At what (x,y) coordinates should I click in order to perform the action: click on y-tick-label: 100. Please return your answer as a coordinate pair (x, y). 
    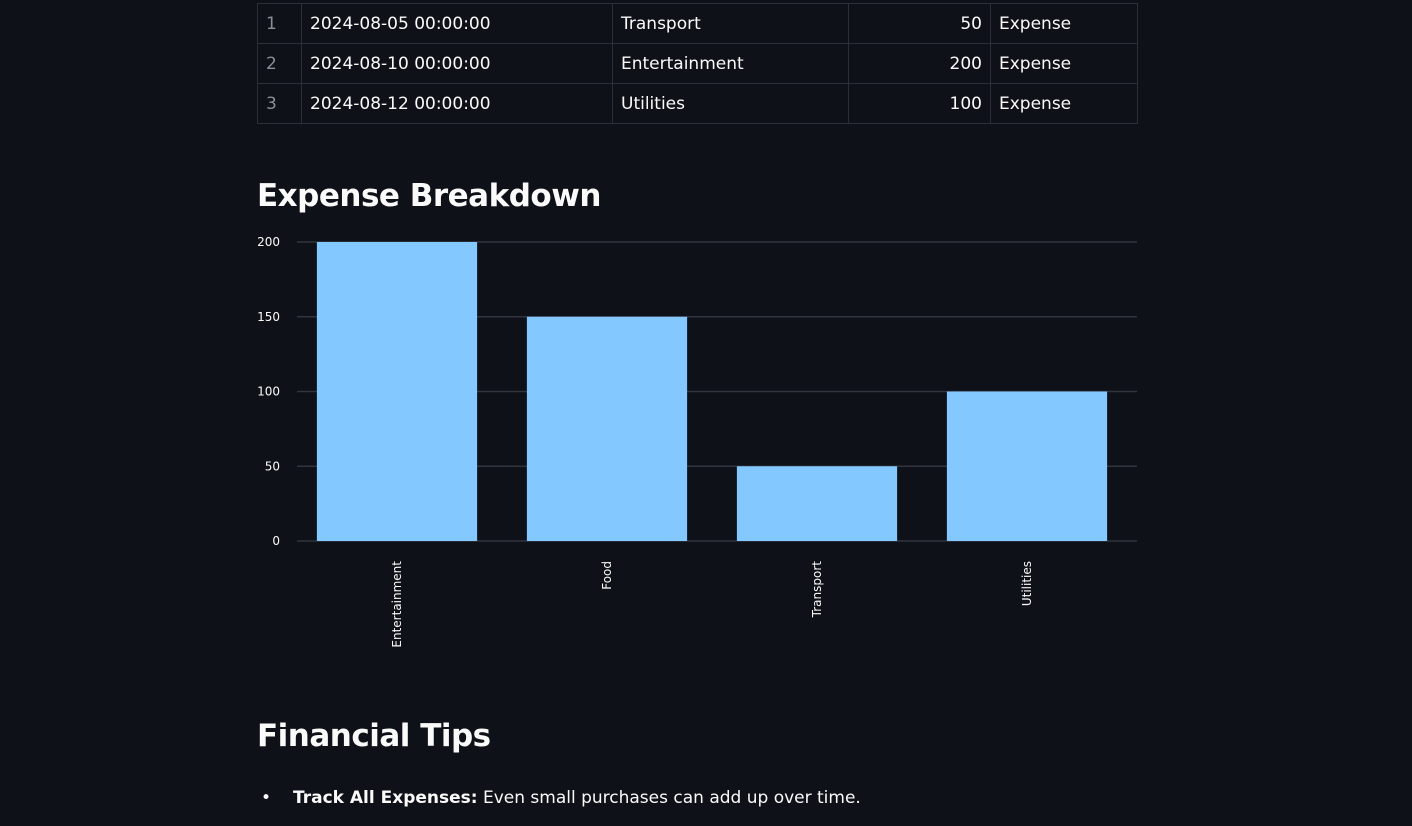
    Looking at the image, I should click on (268, 392).